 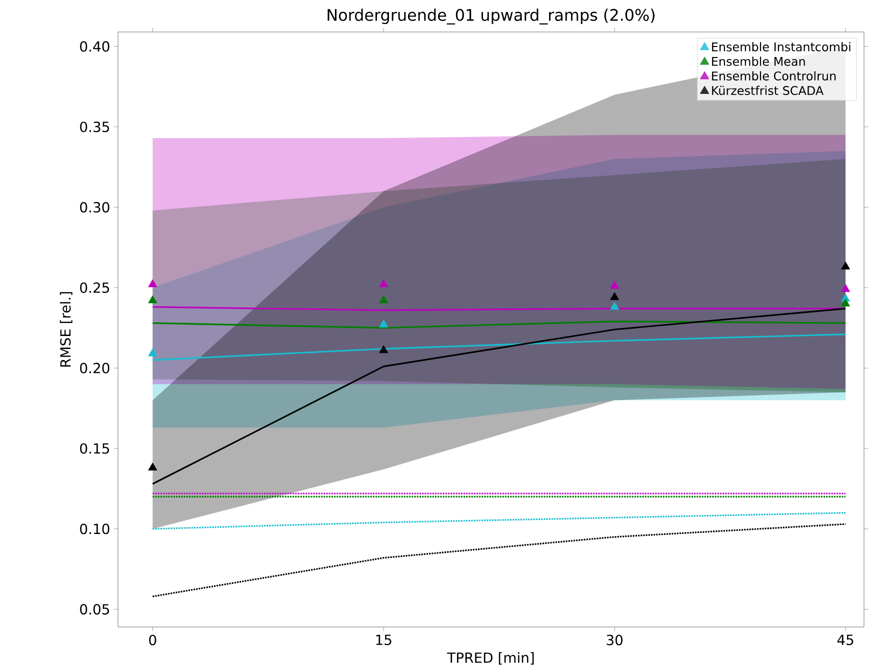 I want to click on x-tick-label: 30, so click(x=614, y=640).